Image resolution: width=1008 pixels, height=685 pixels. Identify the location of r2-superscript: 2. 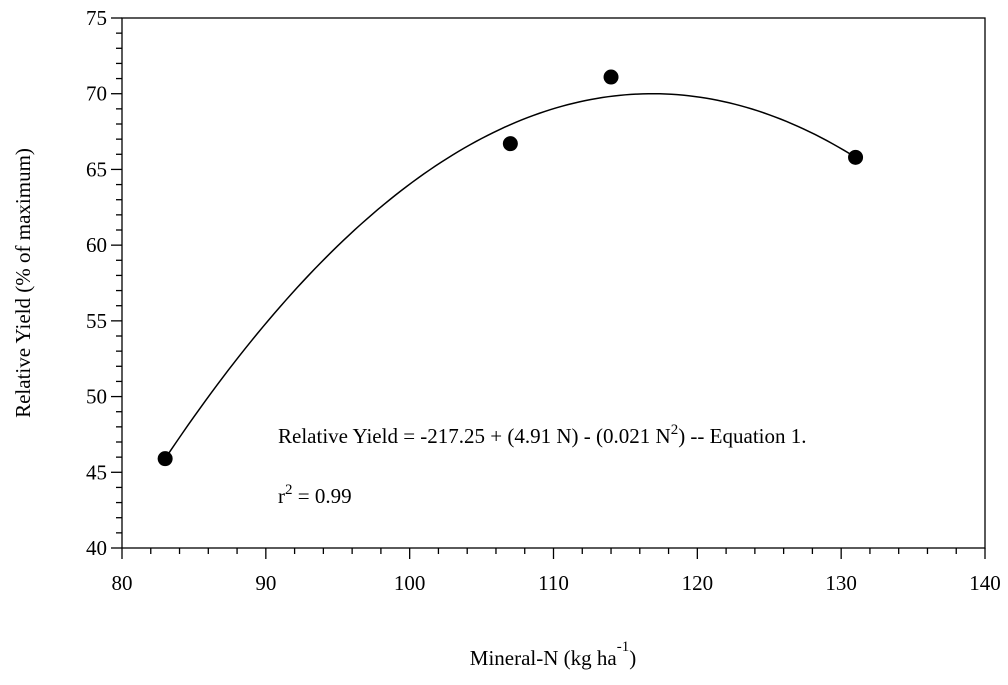
(289, 490).